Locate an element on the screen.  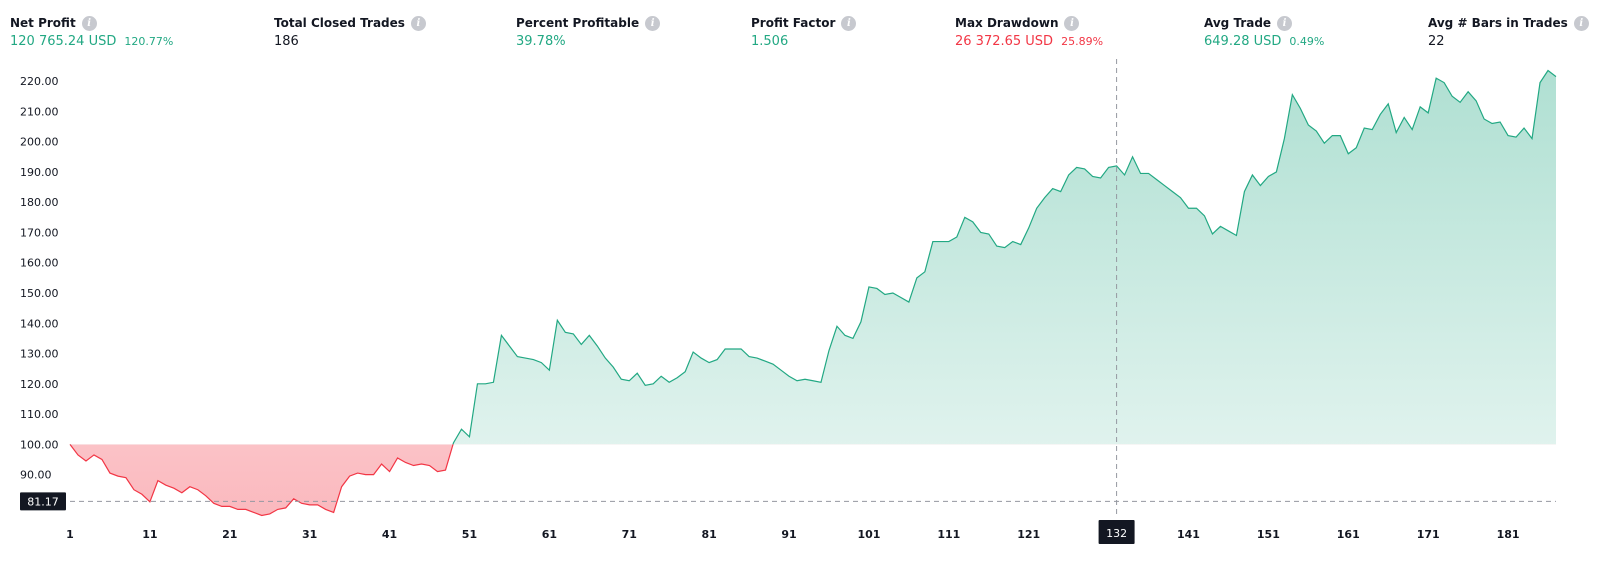
y-tick-label: 100.00 is located at coordinates (39, 444).